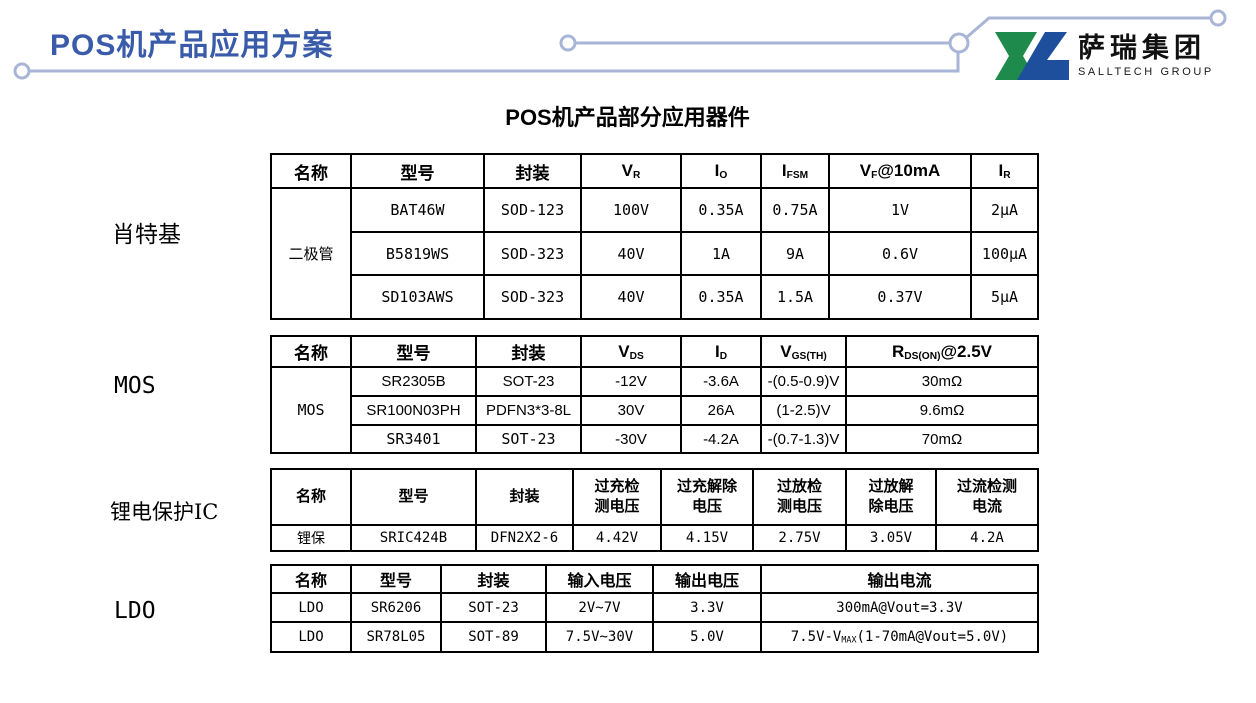  Describe the element at coordinates (311, 607) in the screenshot. I see `ldo-cell-0-0: LDO` at that location.